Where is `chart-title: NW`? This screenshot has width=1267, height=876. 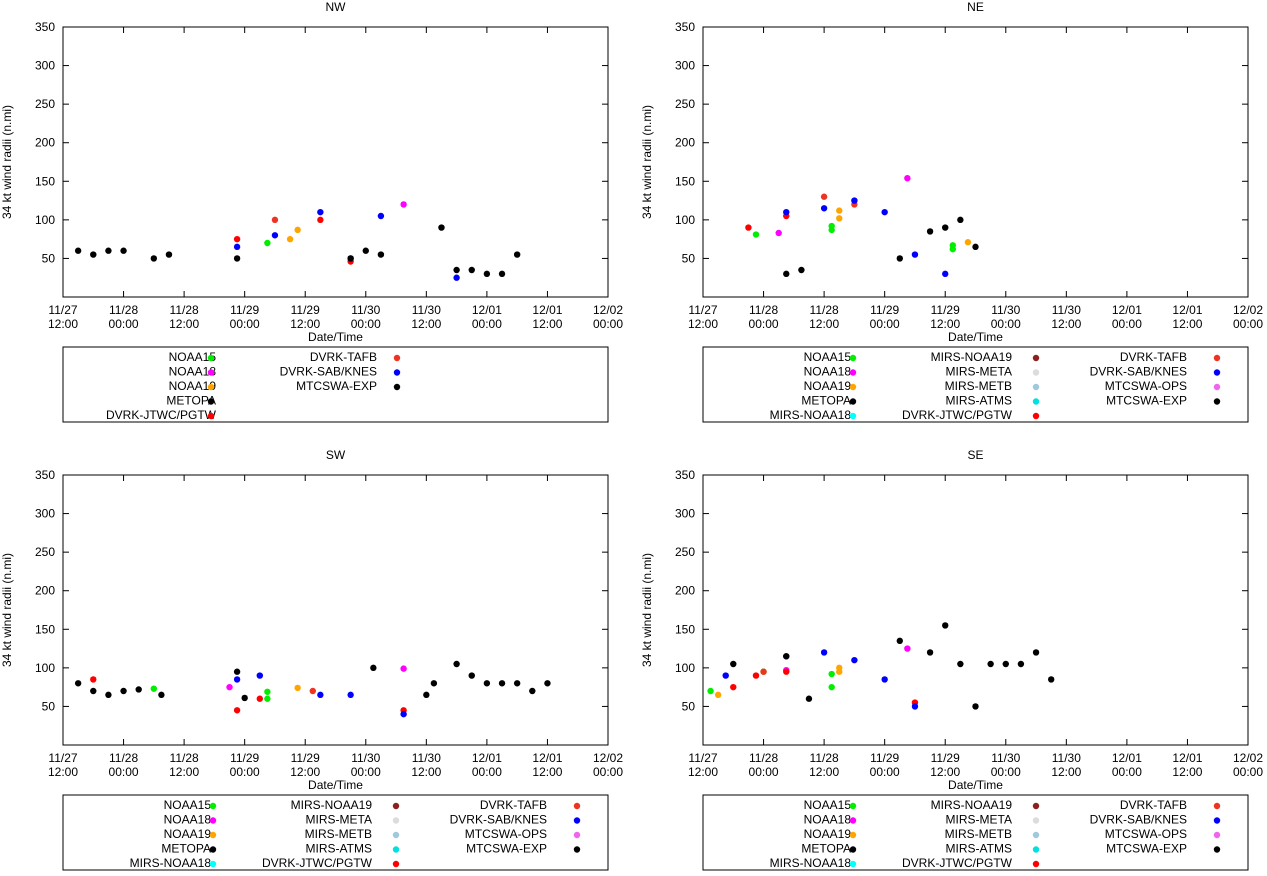
chart-title: NW is located at coordinates (336, 7).